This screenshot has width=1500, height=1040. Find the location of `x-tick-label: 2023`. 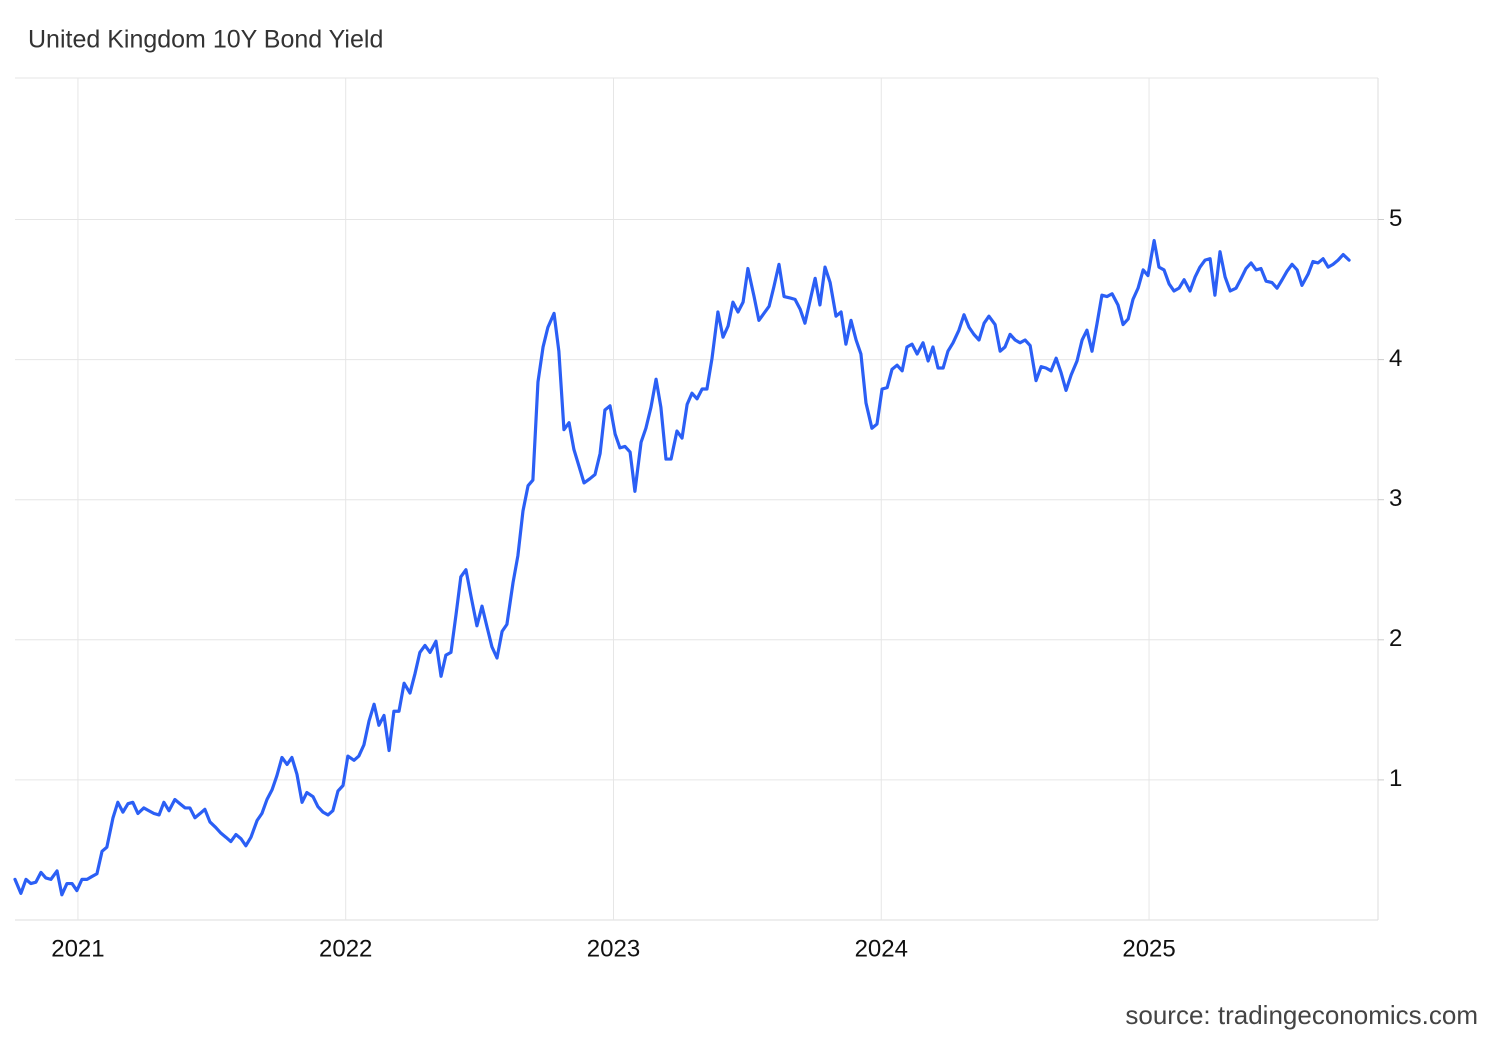

x-tick-label: 2023 is located at coordinates (613, 948).